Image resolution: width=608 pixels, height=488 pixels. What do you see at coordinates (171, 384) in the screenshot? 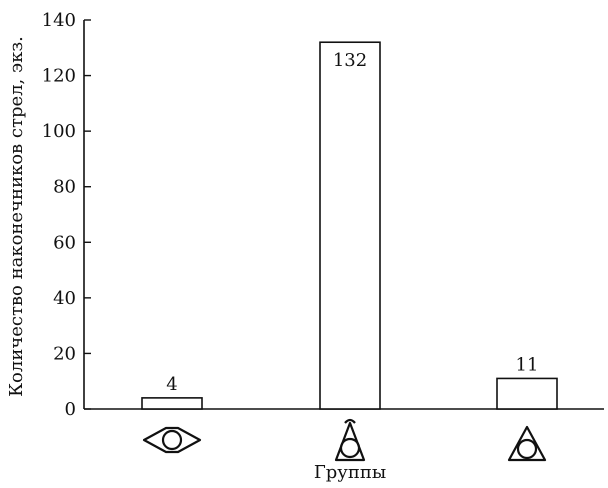
I see `bar-value-label: 4` at bounding box center [171, 384].